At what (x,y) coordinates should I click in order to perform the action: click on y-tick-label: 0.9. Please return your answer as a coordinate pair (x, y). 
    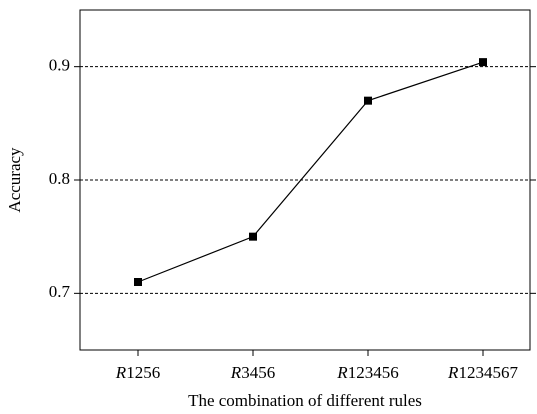
    Looking at the image, I should click on (59, 65).